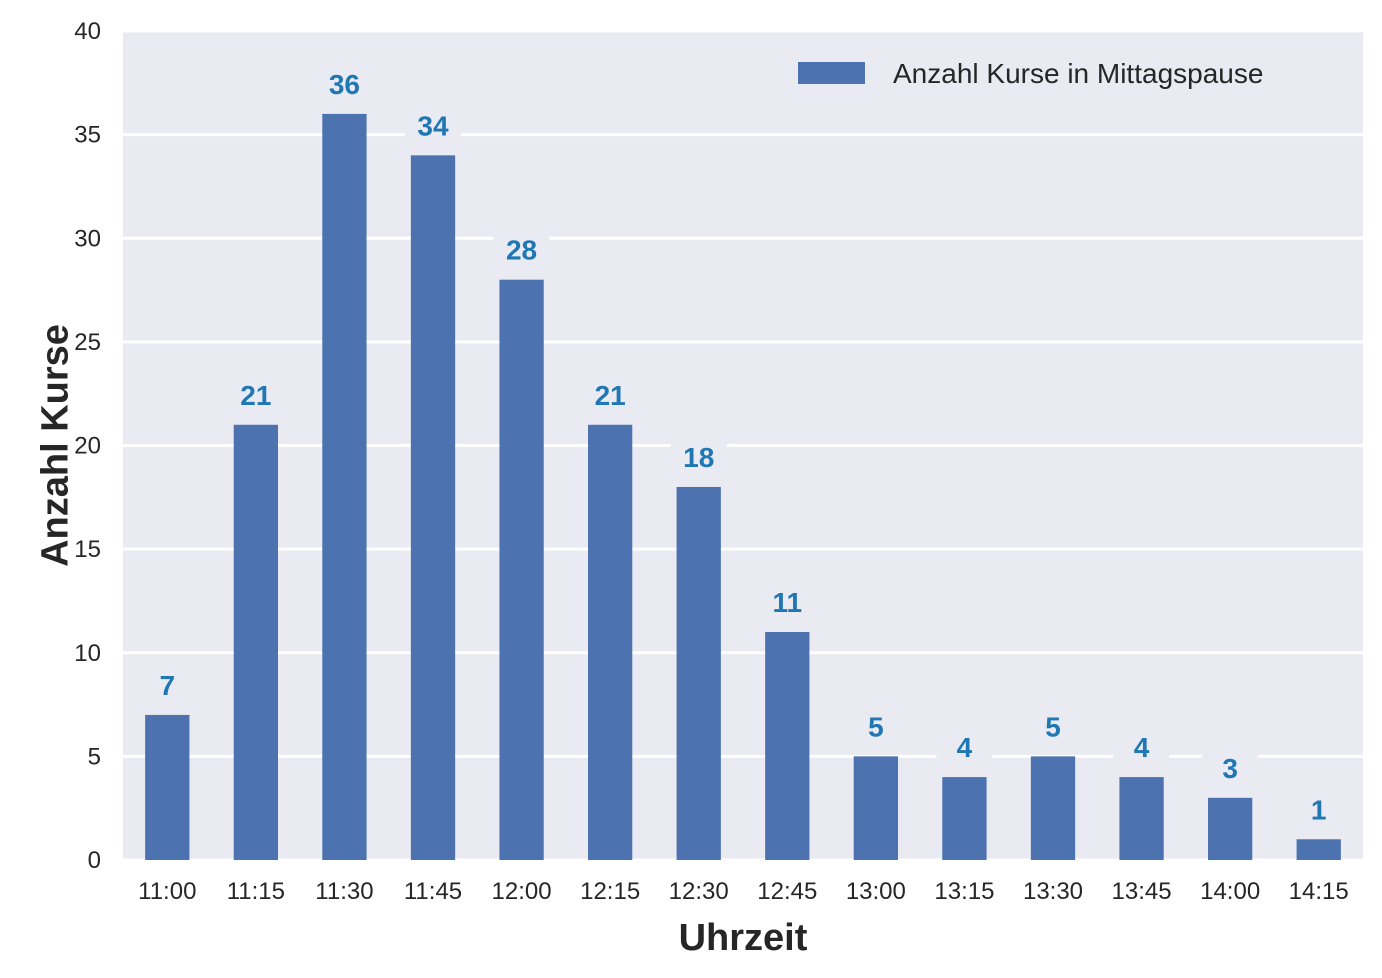 The height and width of the screenshot is (978, 1382). What do you see at coordinates (1053, 891) in the screenshot?
I see `x-tick-label: 13:30` at bounding box center [1053, 891].